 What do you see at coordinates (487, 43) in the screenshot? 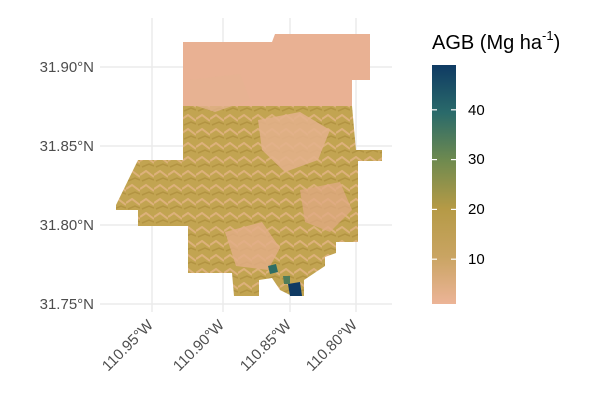
I see `legend-title-main: AGB (Mg ha` at bounding box center [487, 43].